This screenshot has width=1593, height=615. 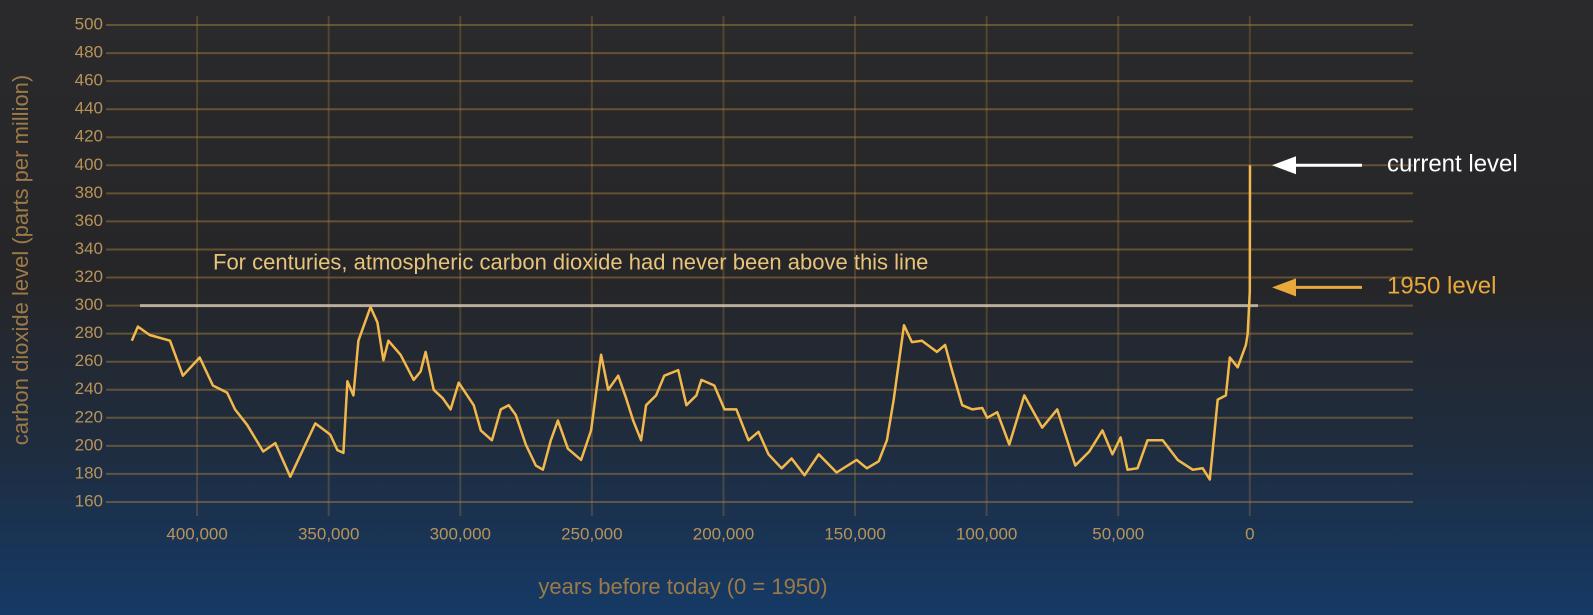 I want to click on y-tick-label: 240, so click(x=89, y=388).